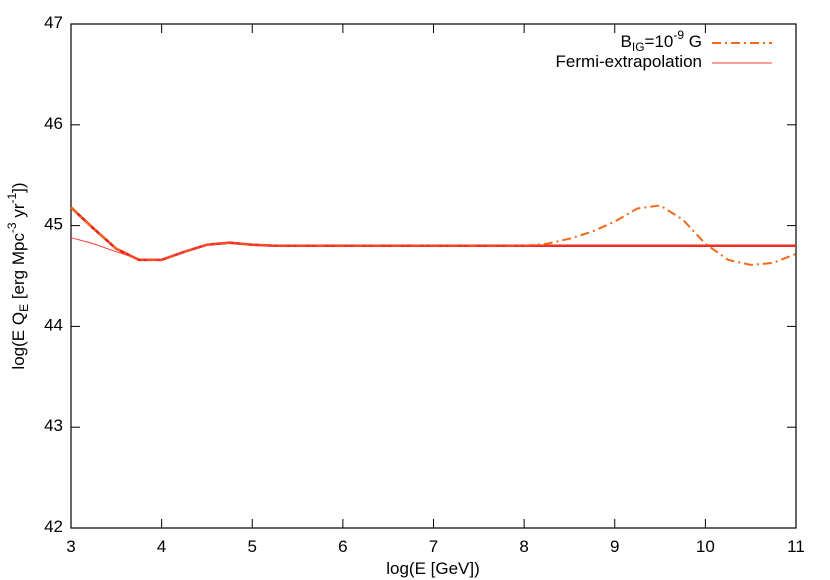 This screenshot has height=580, width=830. I want to click on x-axis-label: log(E [GeV]), so click(433, 568).